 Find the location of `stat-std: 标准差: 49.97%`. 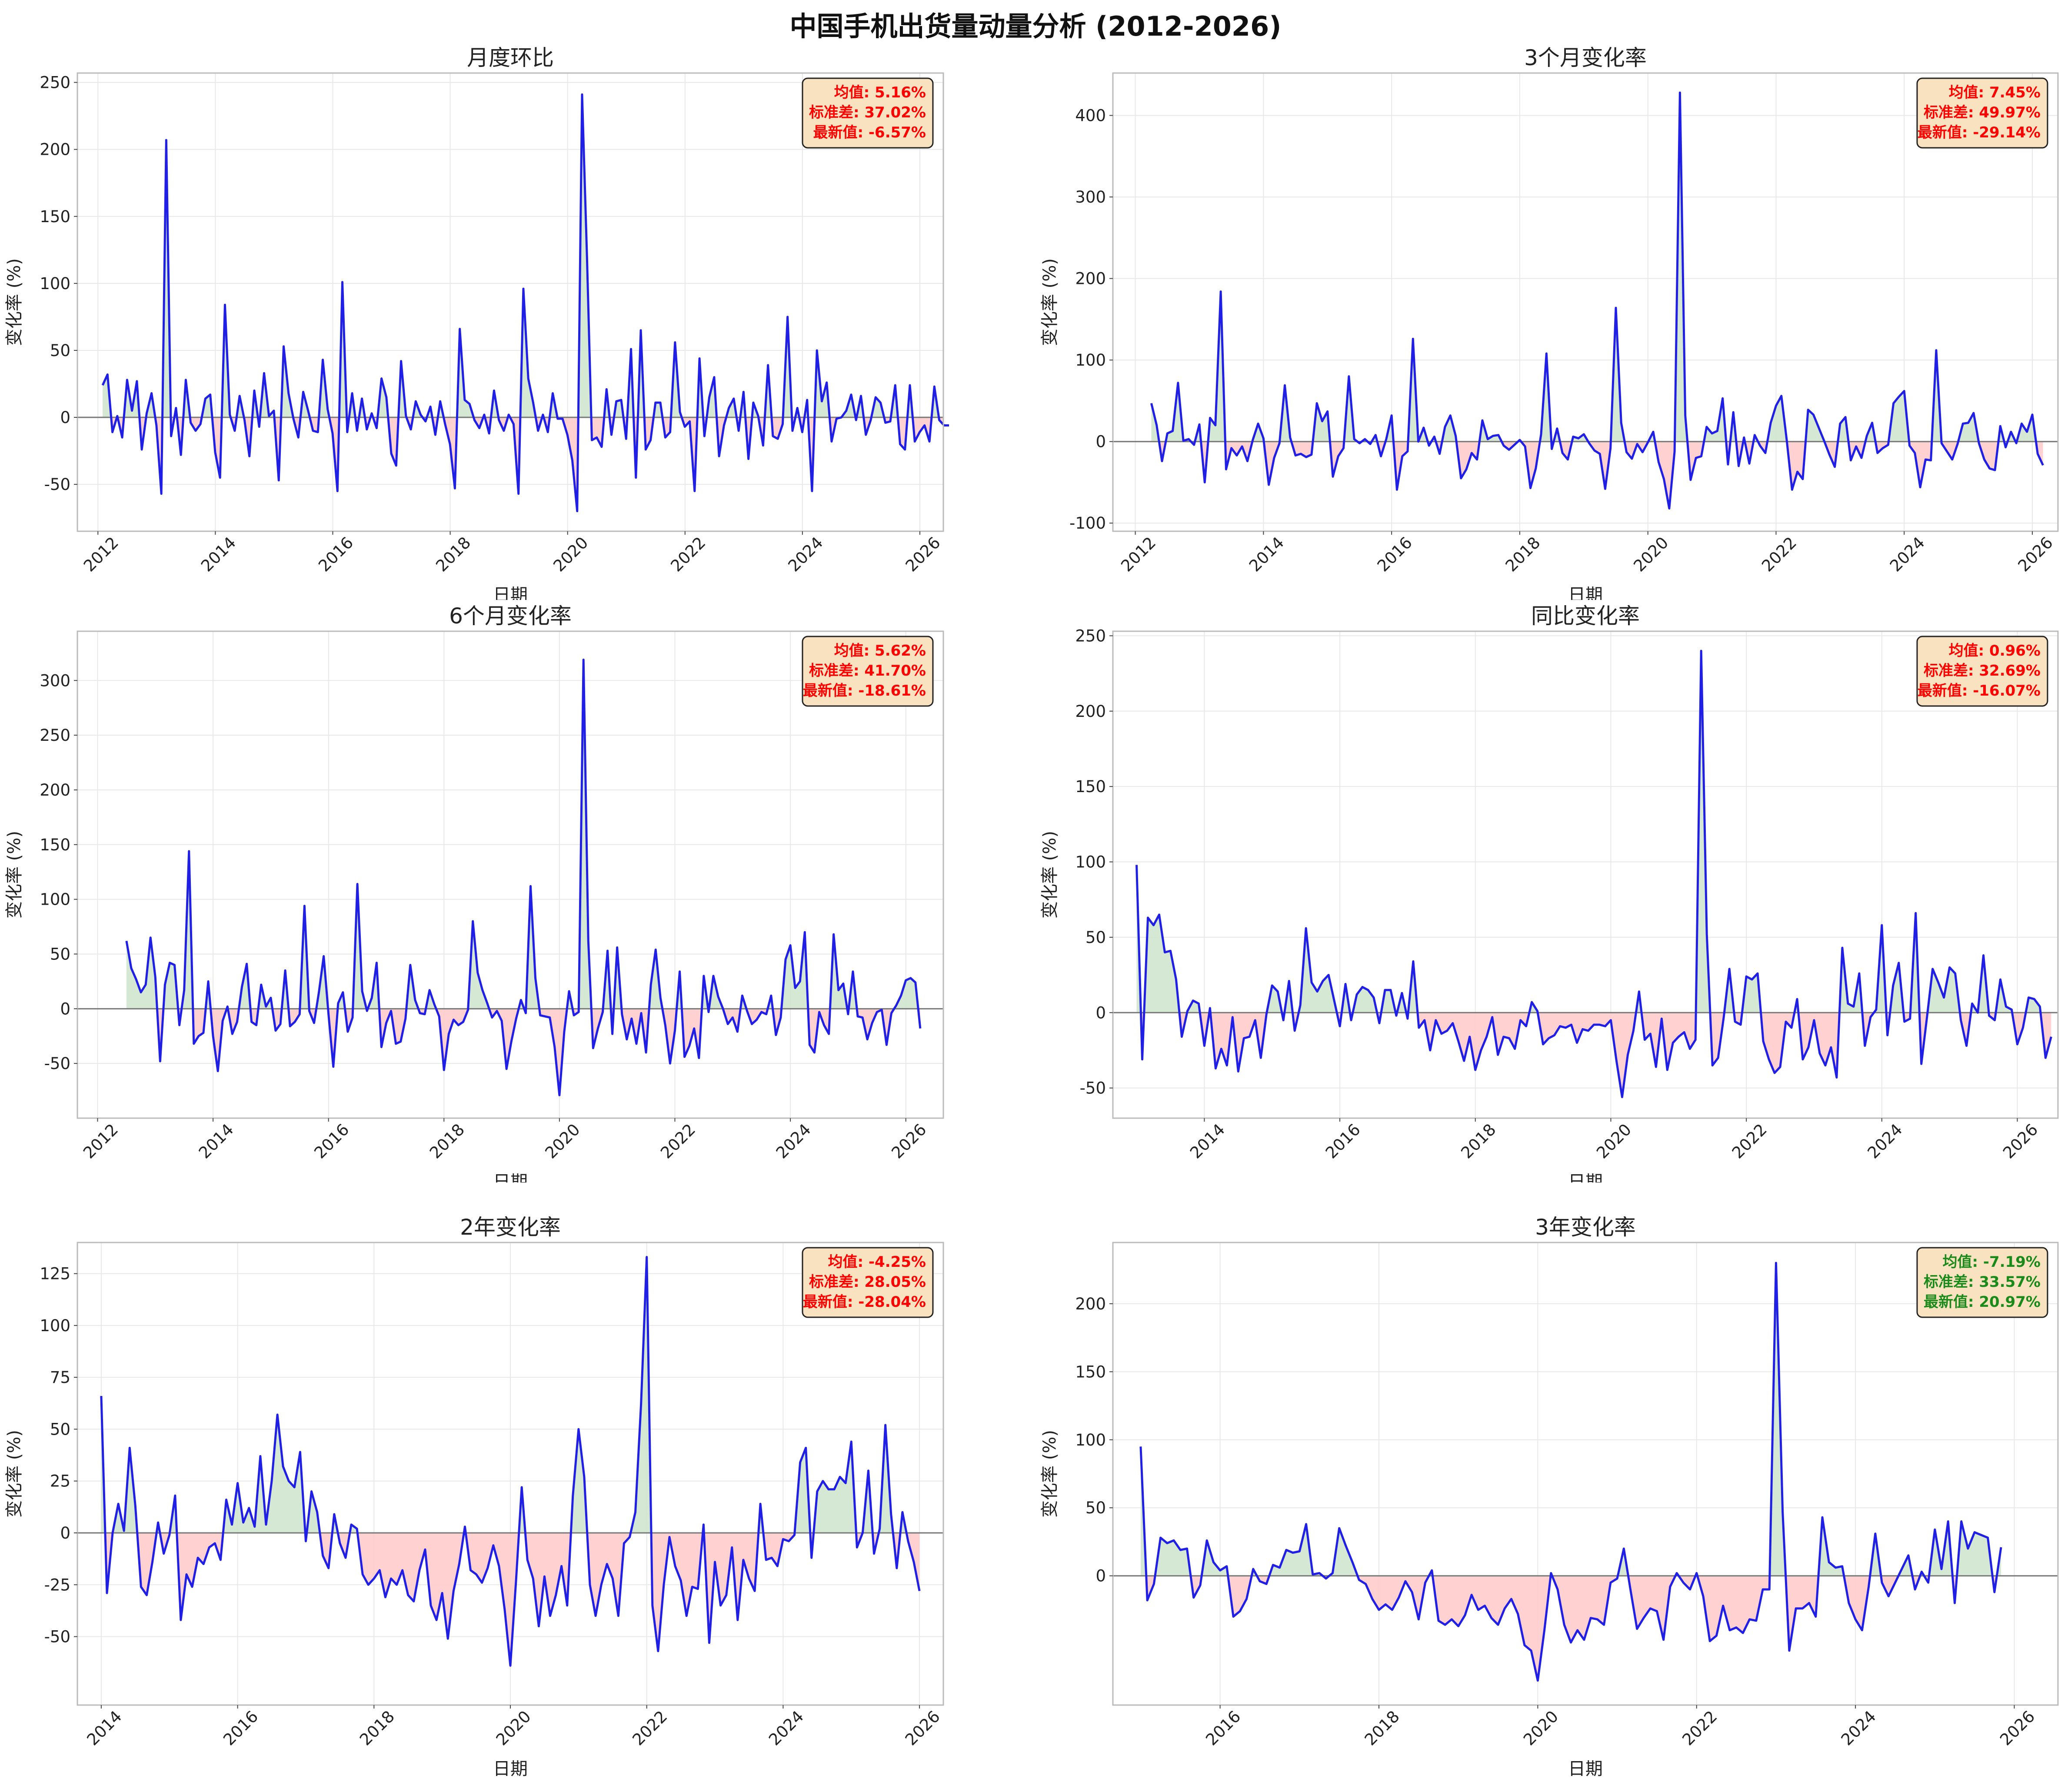

stat-std: 标准差: 49.97% is located at coordinates (1982, 113).